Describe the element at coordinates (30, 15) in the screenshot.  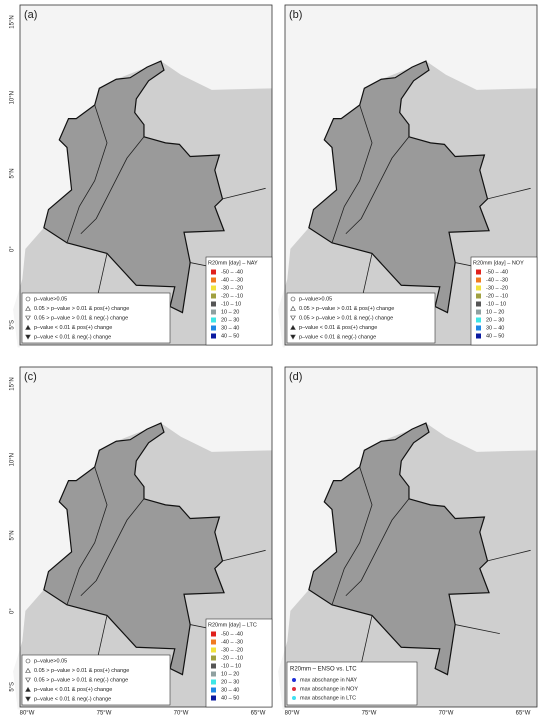
I see `panel-label: (a)` at that location.